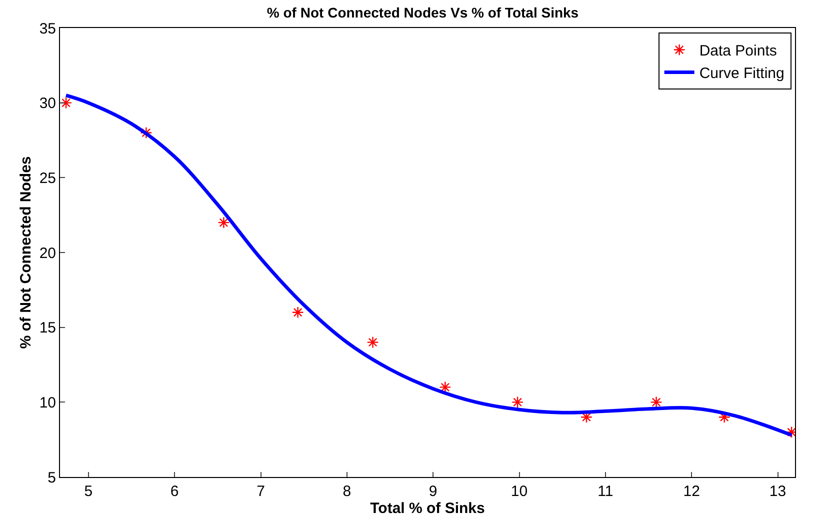 This screenshot has height=525, width=813. What do you see at coordinates (777, 491) in the screenshot?
I see `x-tick-label: 13` at bounding box center [777, 491].